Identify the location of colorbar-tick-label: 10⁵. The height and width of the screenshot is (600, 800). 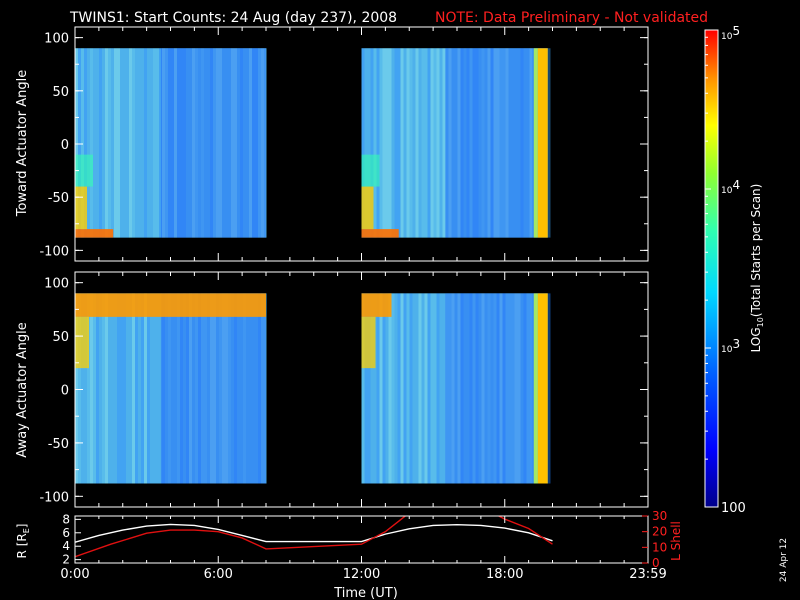
(730, 33).